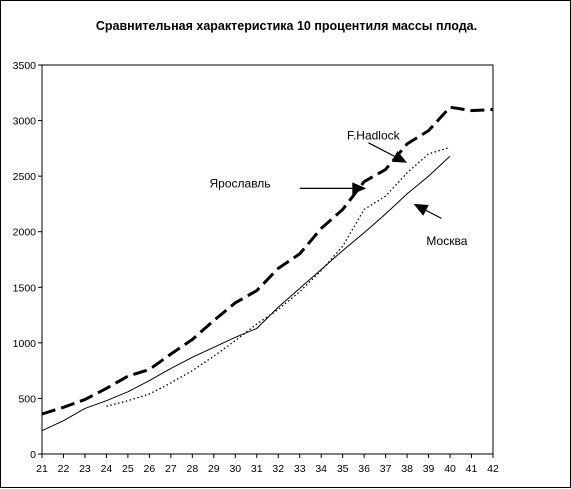 Image resolution: width=571 pixels, height=489 pixels. Describe the element at coordinates (64, 469) in the screenshot. I see `x-tick-label: 22` at that location.